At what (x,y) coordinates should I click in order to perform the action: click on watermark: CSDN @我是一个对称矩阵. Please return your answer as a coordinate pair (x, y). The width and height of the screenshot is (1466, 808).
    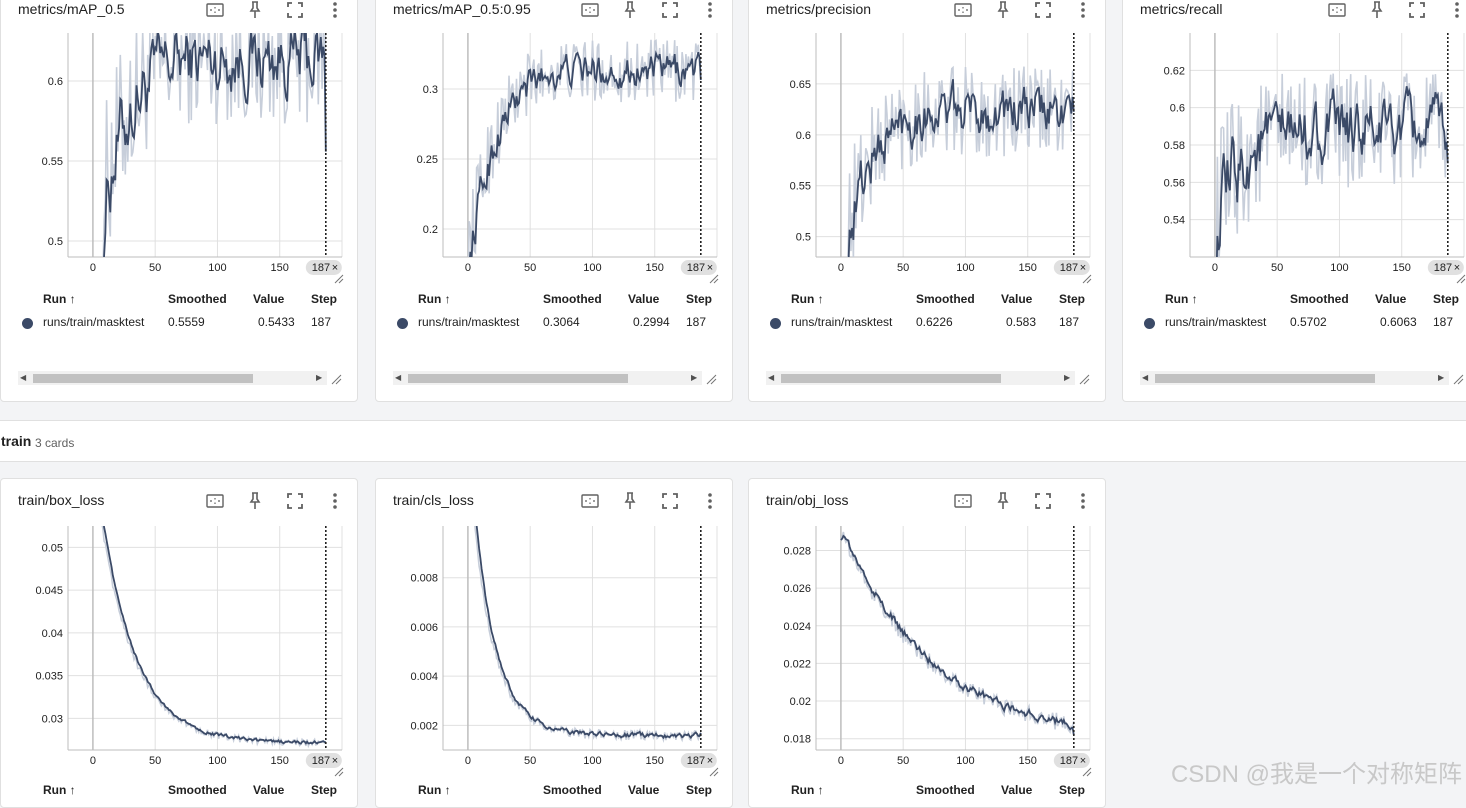
    Looking at the image, I should click on (1316, 774).